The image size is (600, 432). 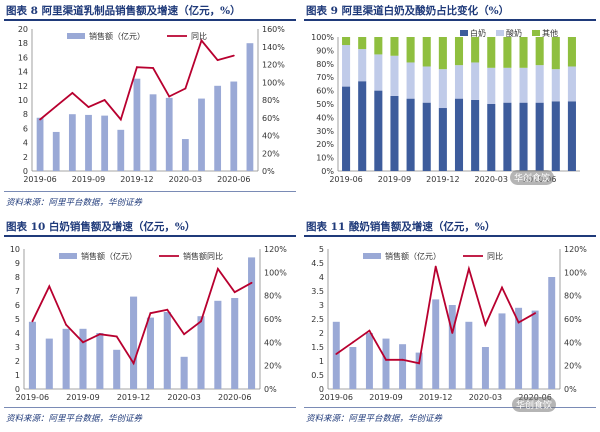 I want to click on chart-title: 图表 9 阿里渠道白奶及酸奶占比变化（%）, so click(x=408, y=11).